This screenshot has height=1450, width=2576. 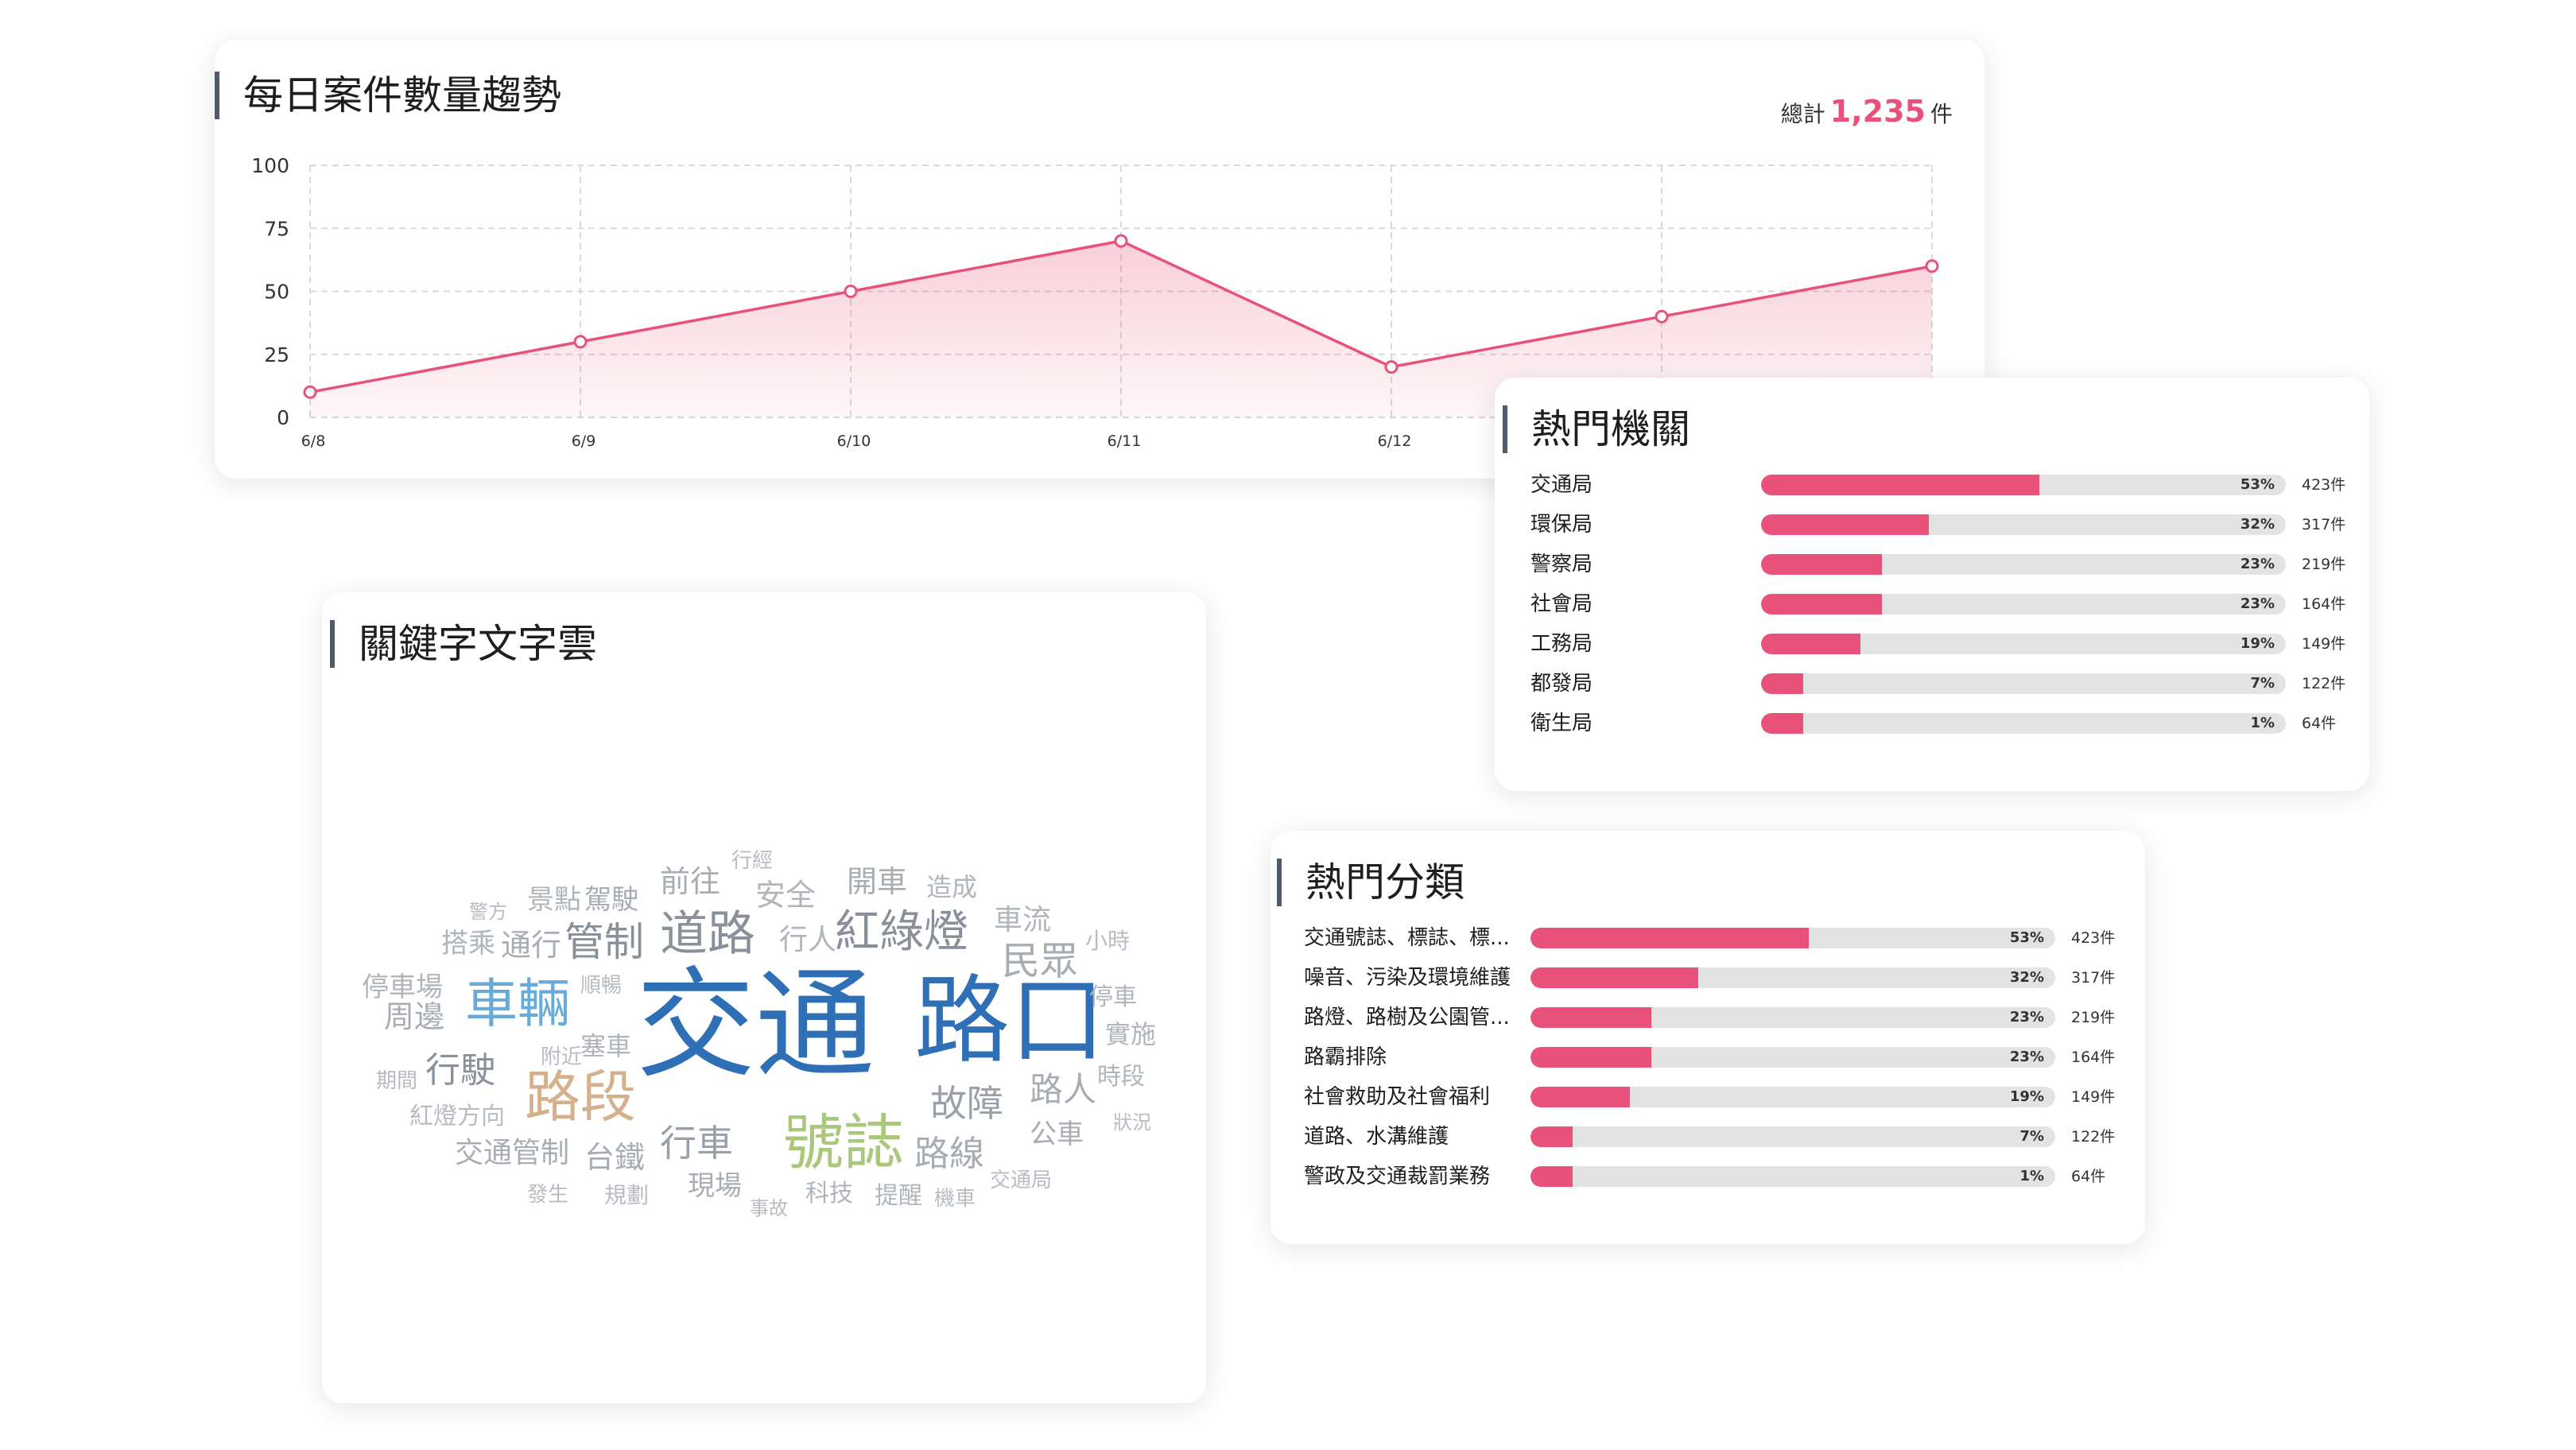 What do you see at coordinates (2026, 1096) in the screenshot?
I see `bar-percent: 19%` at bounding box center [2026, 1096].